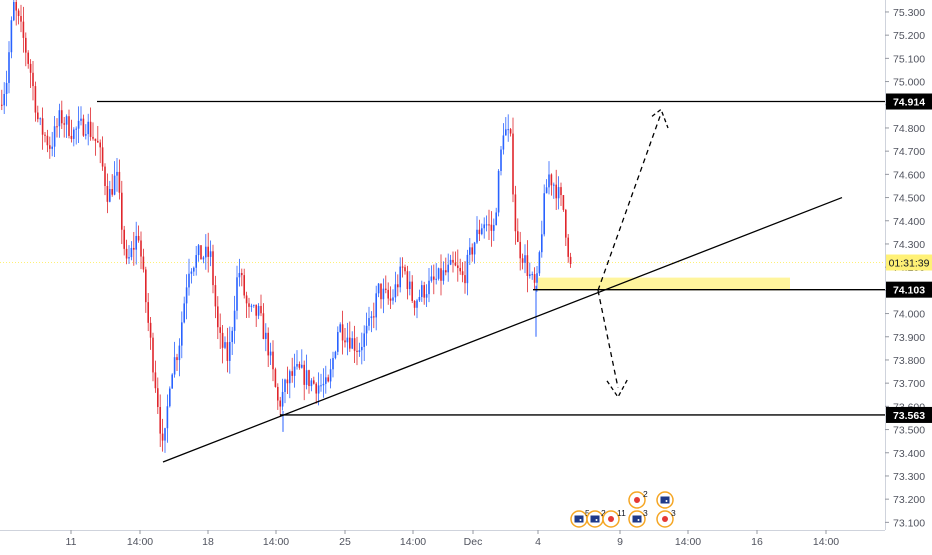 The image size is (932, 555). What do you see at coordinates (757, 542) in the screenshot?
I see `time-tick-label: 16` at bounding box center [757, 542].